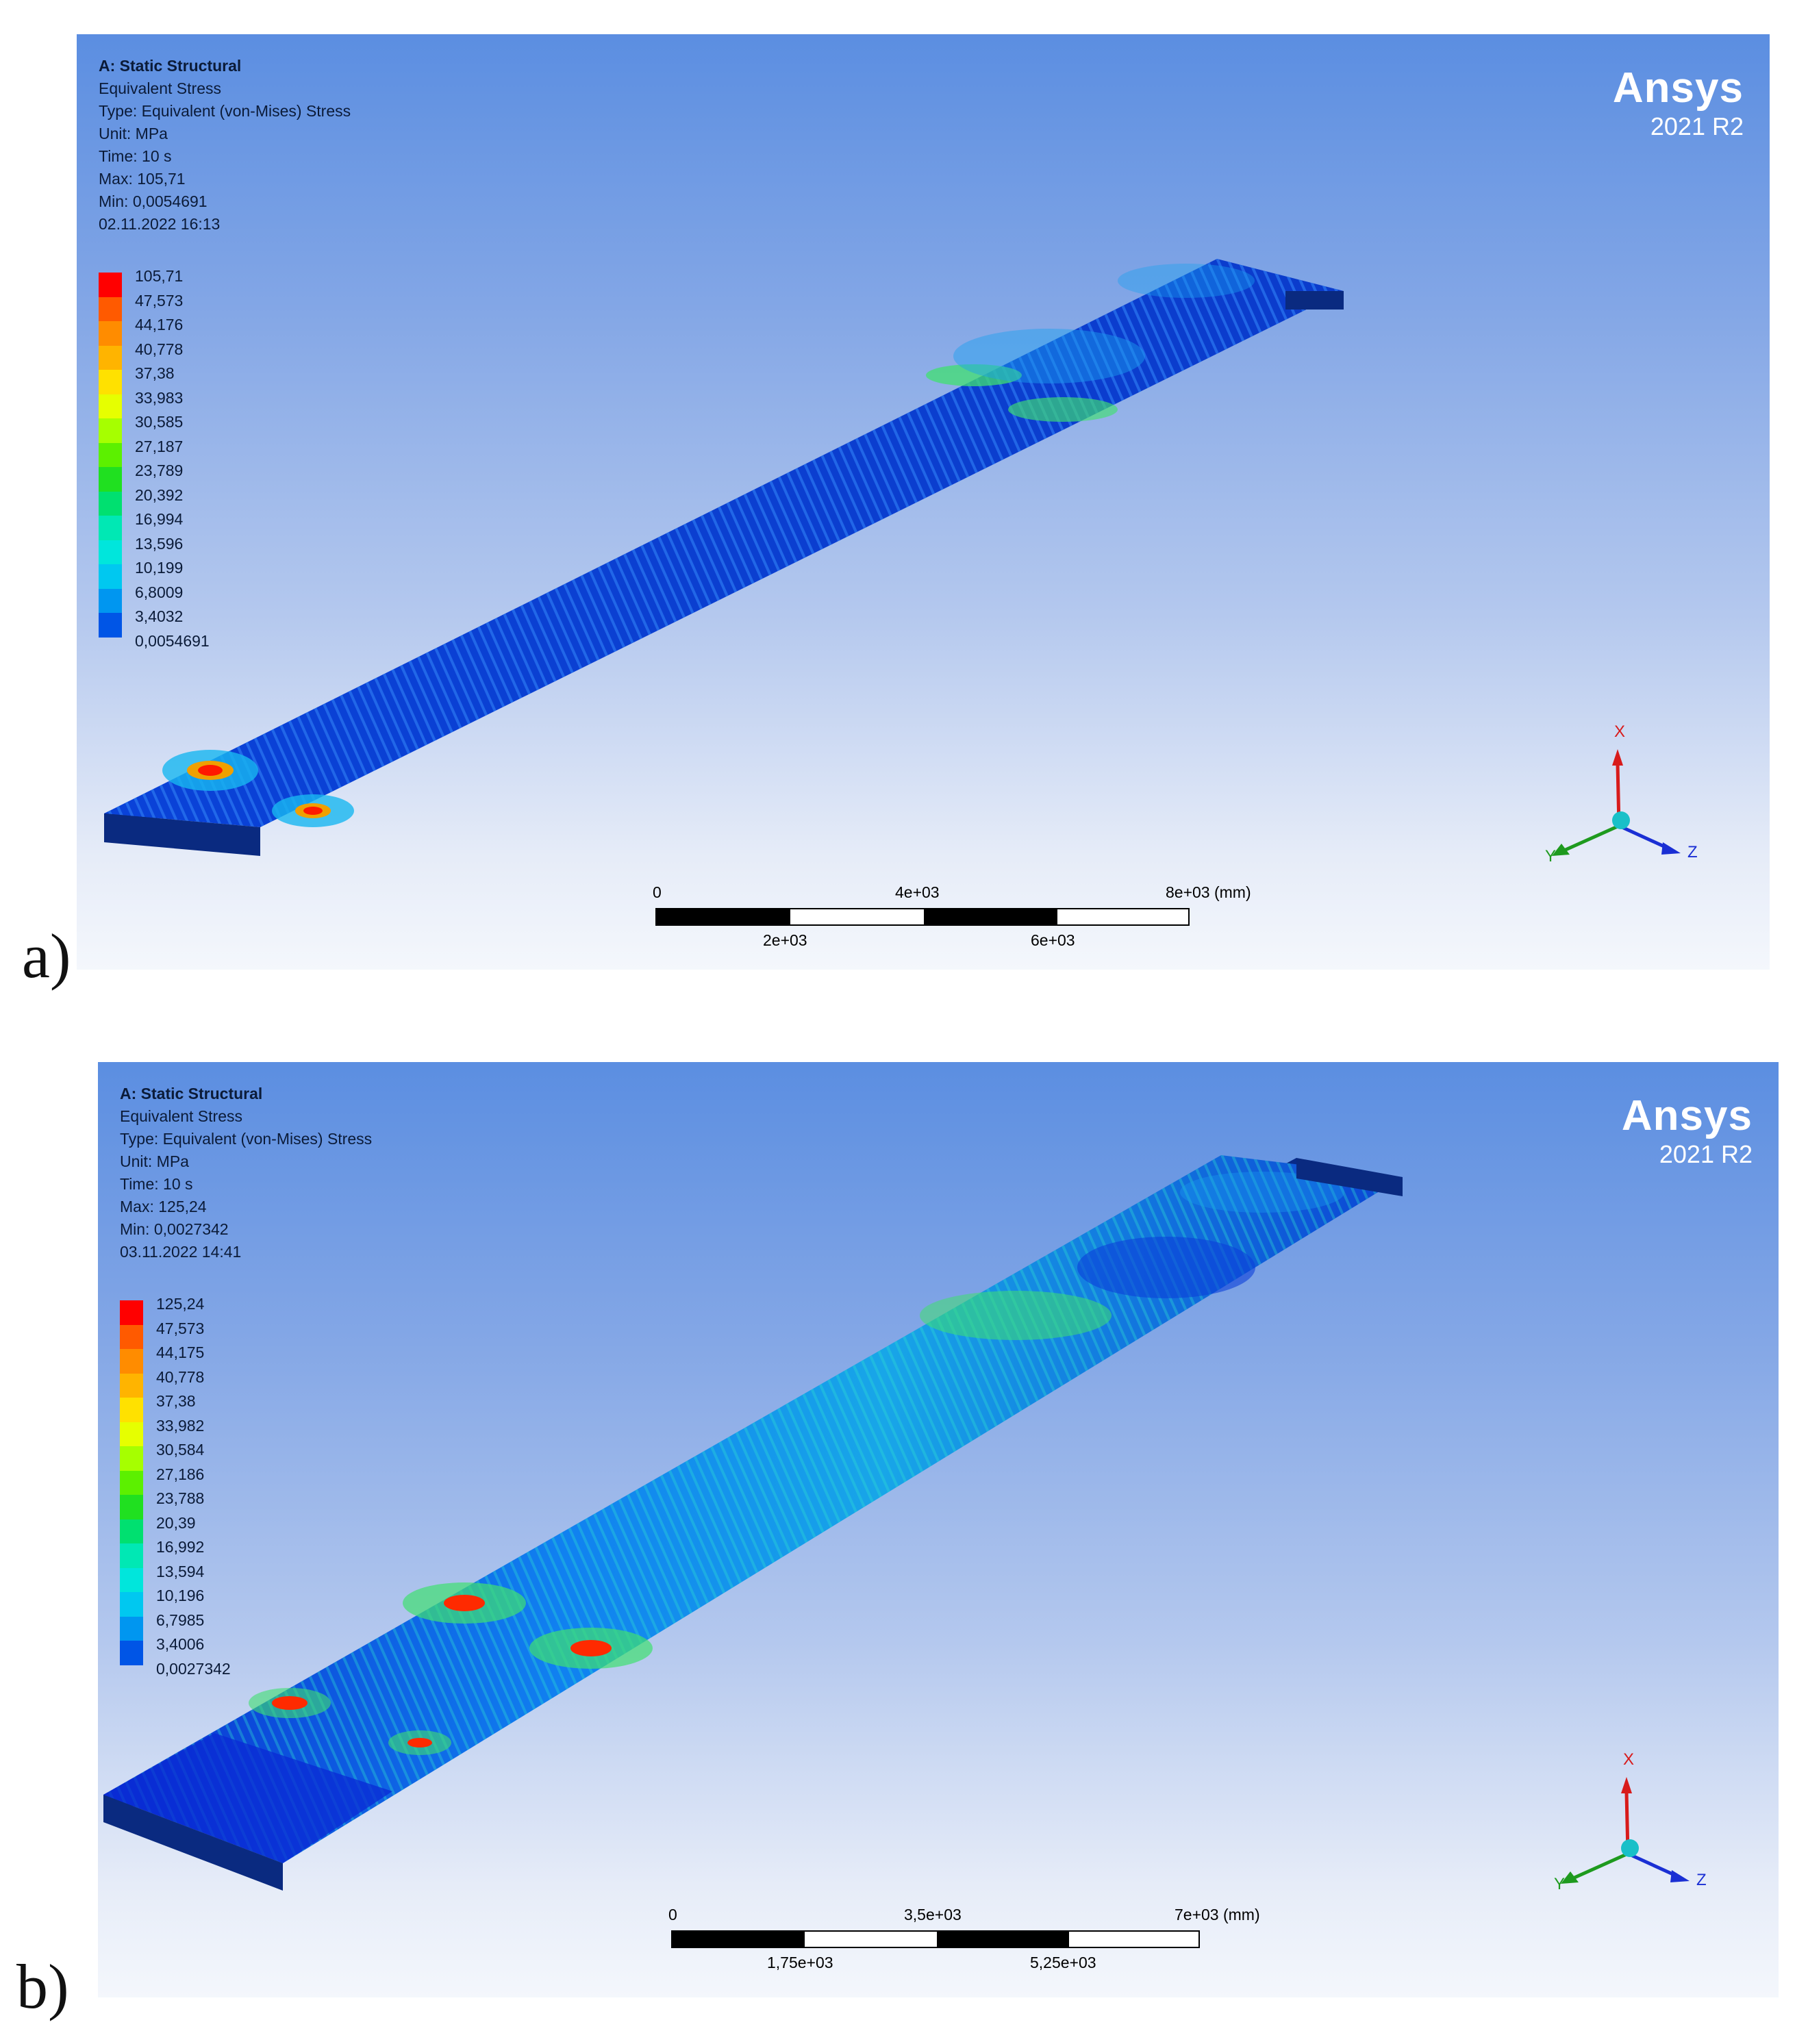  I want to click on legend-value: 27,187, so click(159, 446).